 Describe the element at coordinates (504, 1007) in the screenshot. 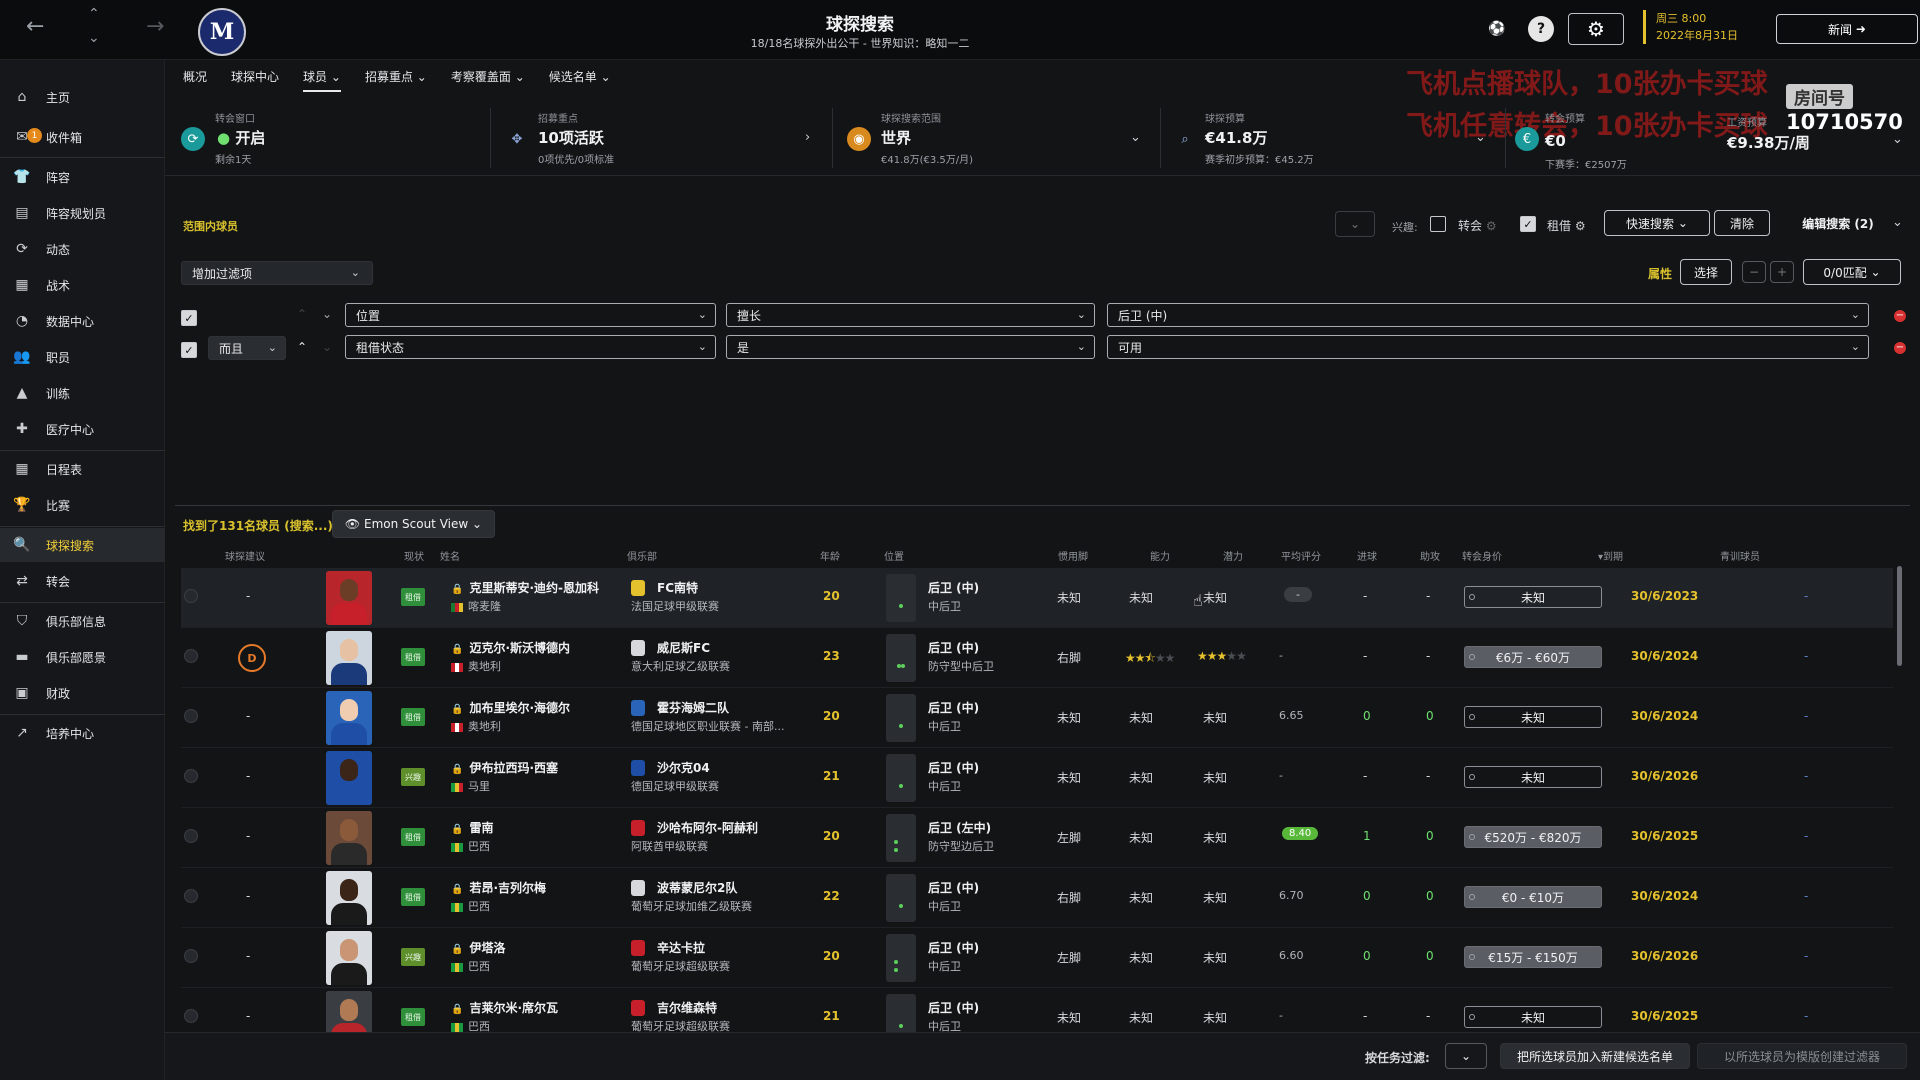

I see `player-name: 🔒 吉莱尔米·席尔瓦` at that location.